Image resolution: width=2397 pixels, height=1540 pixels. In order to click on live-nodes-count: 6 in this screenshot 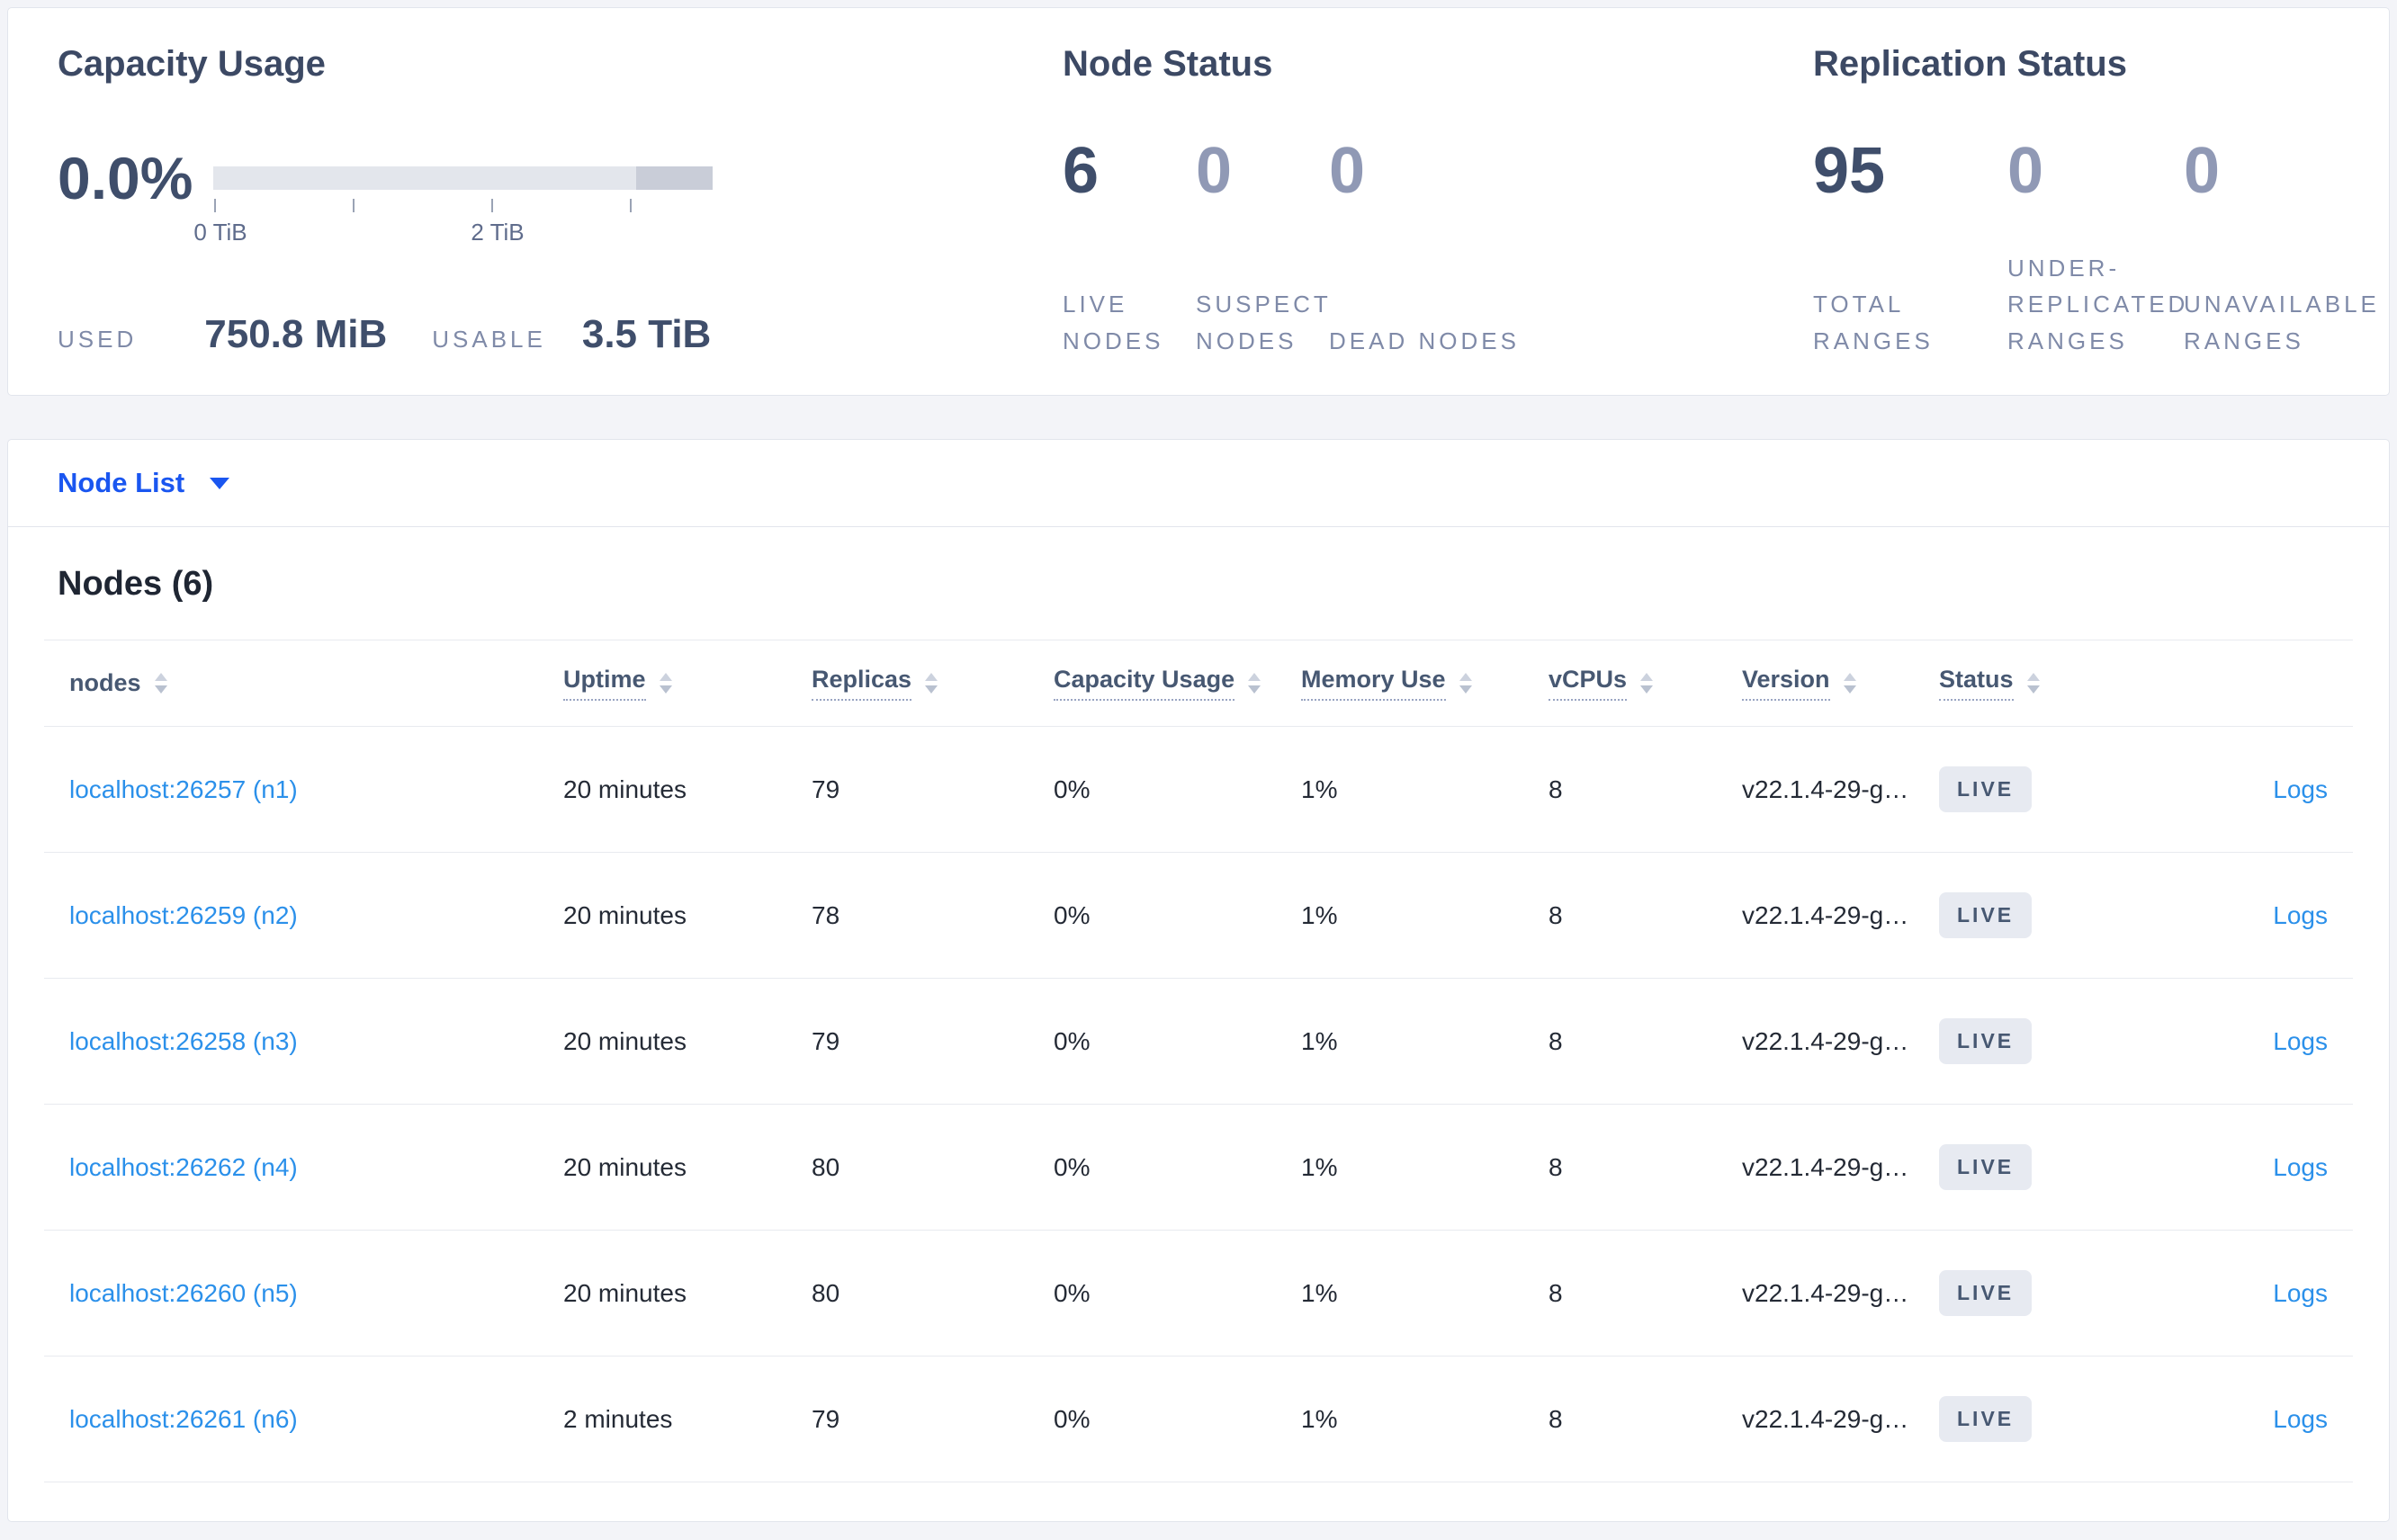, I will do `click(1081, 171)`.